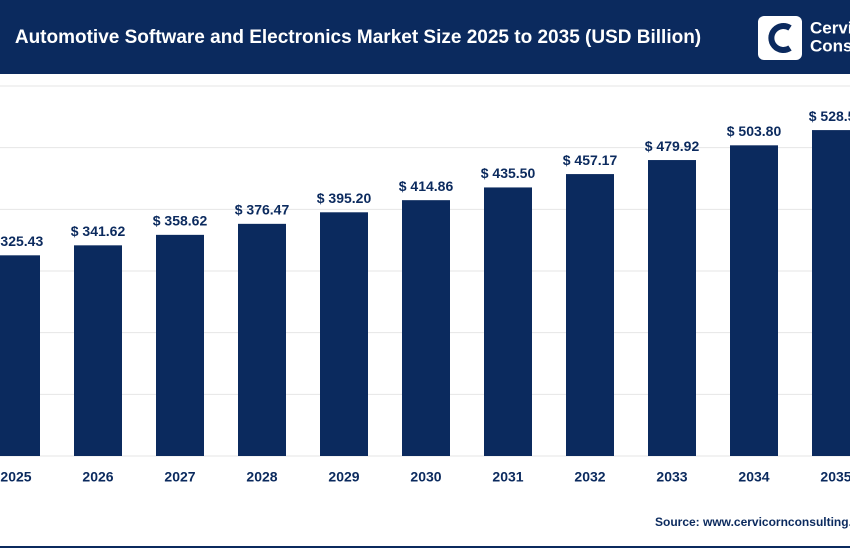 Image resolution: width=850 pixels, height=550 pixels. What do you see at coordinates (21, 241) in the screenshot?
I see `value-label: $ 325.43` at bounding box center [21, 241].